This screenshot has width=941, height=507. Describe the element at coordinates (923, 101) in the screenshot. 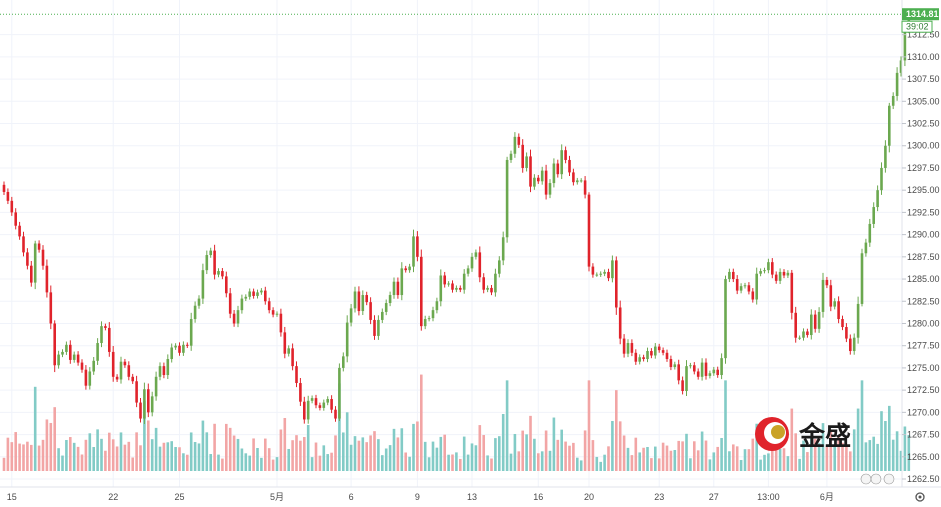

I see `price-tick-label: 1305.00` at that location.